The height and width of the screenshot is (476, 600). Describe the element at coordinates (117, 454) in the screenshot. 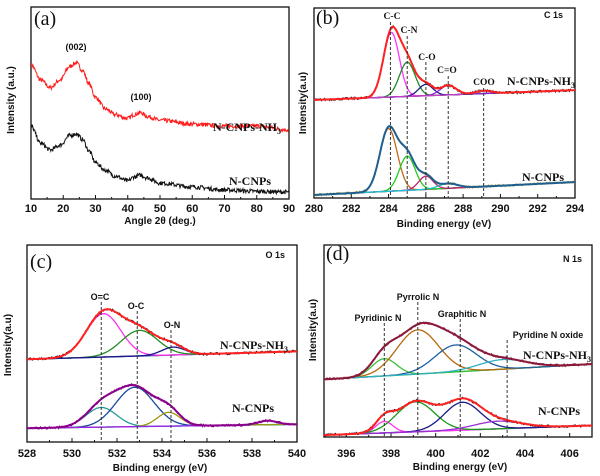

I see `x-tick-label: 532` at that location.